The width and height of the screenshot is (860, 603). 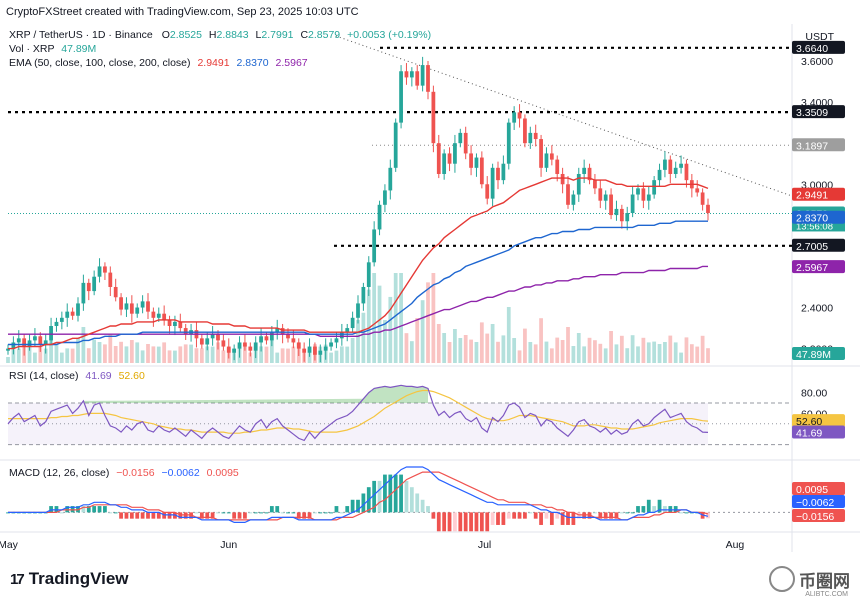 I want to click on time-tick-label: Aug, so click(x=735, y=545).